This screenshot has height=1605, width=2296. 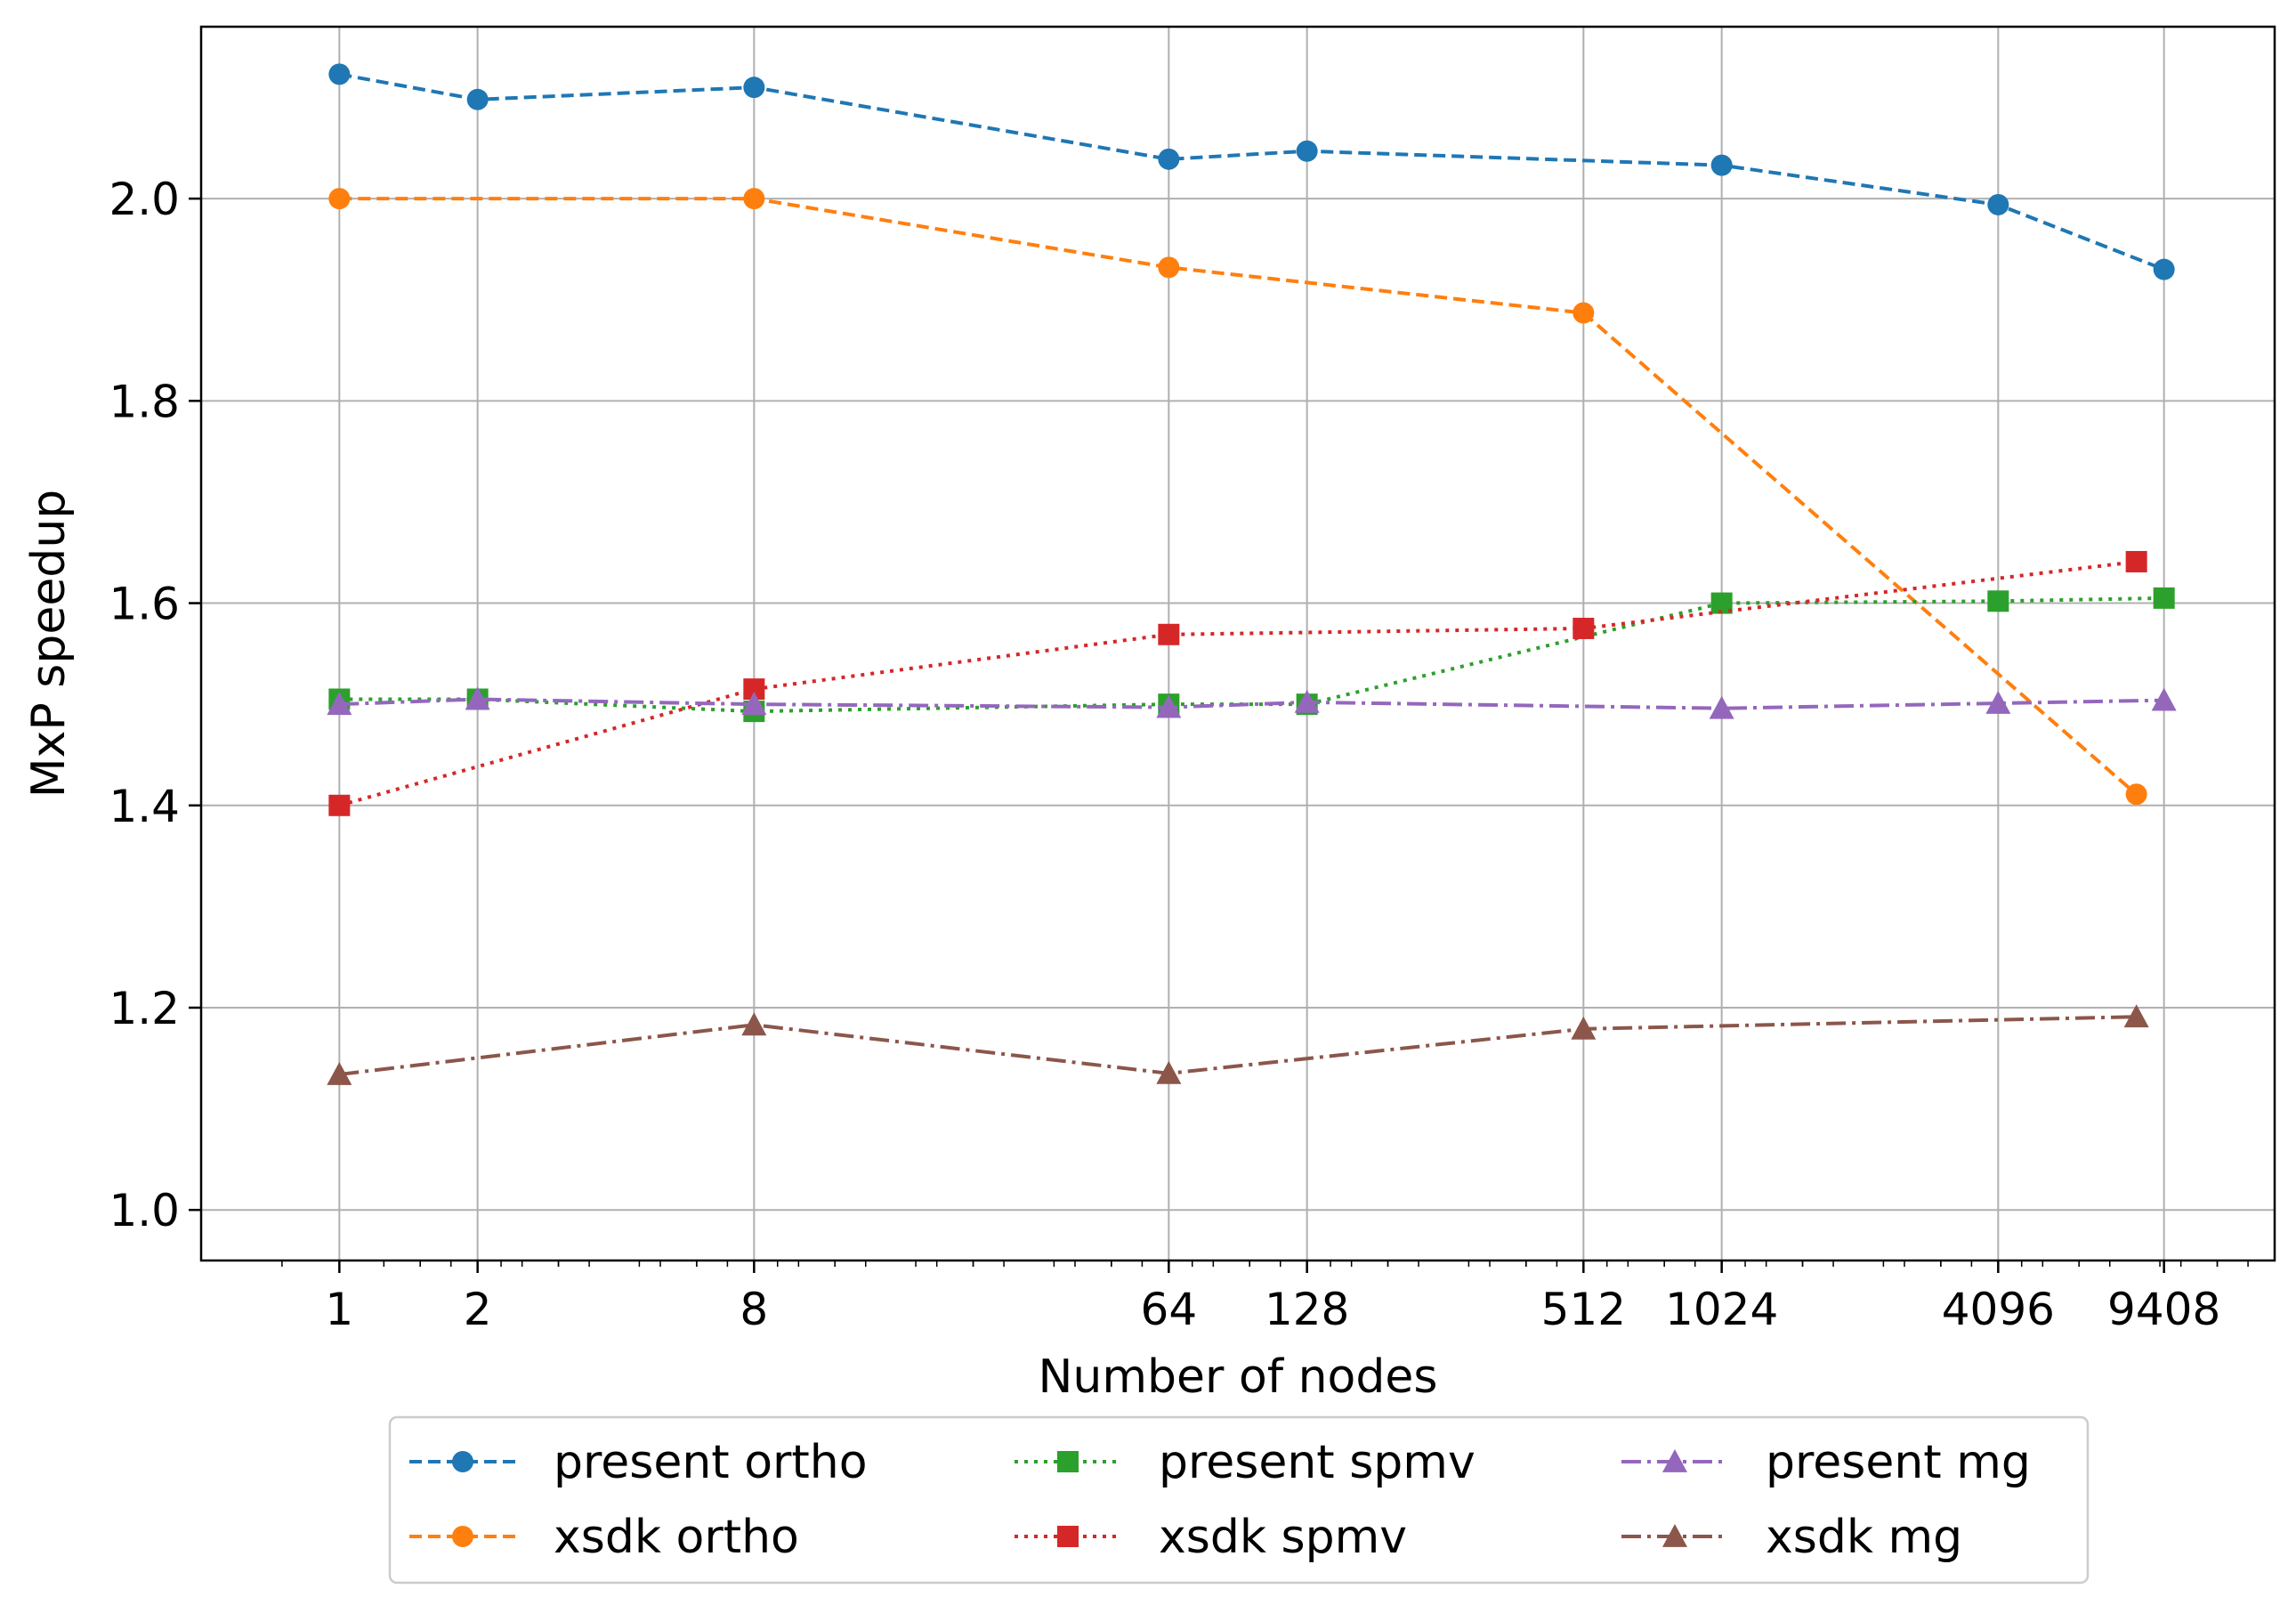 What do you see at coordinates (144, 1008) in the screenshot?
I see `y-tick-label: 1.2` at bounding box center [144, 1008].